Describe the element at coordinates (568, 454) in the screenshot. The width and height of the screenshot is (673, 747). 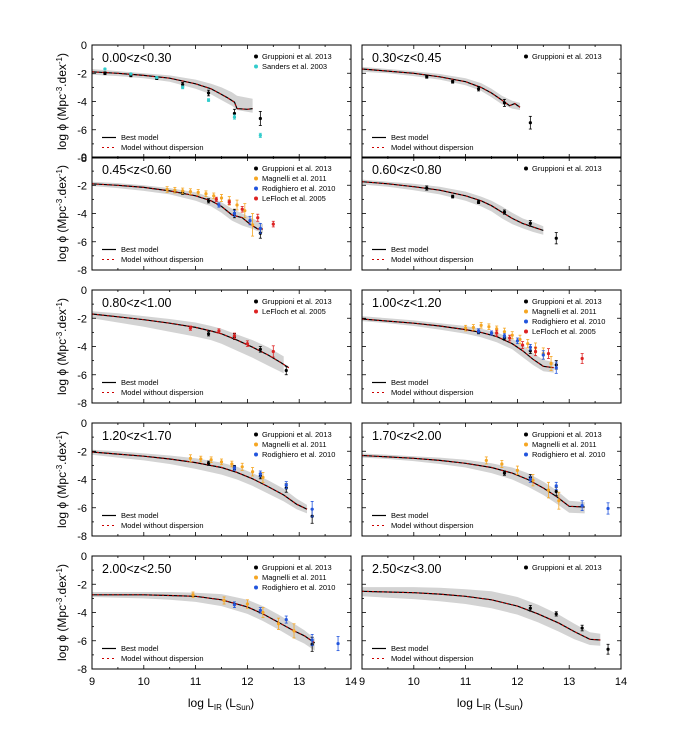
I see `legend-entry: Rodighiero et al. 2010` at that location.